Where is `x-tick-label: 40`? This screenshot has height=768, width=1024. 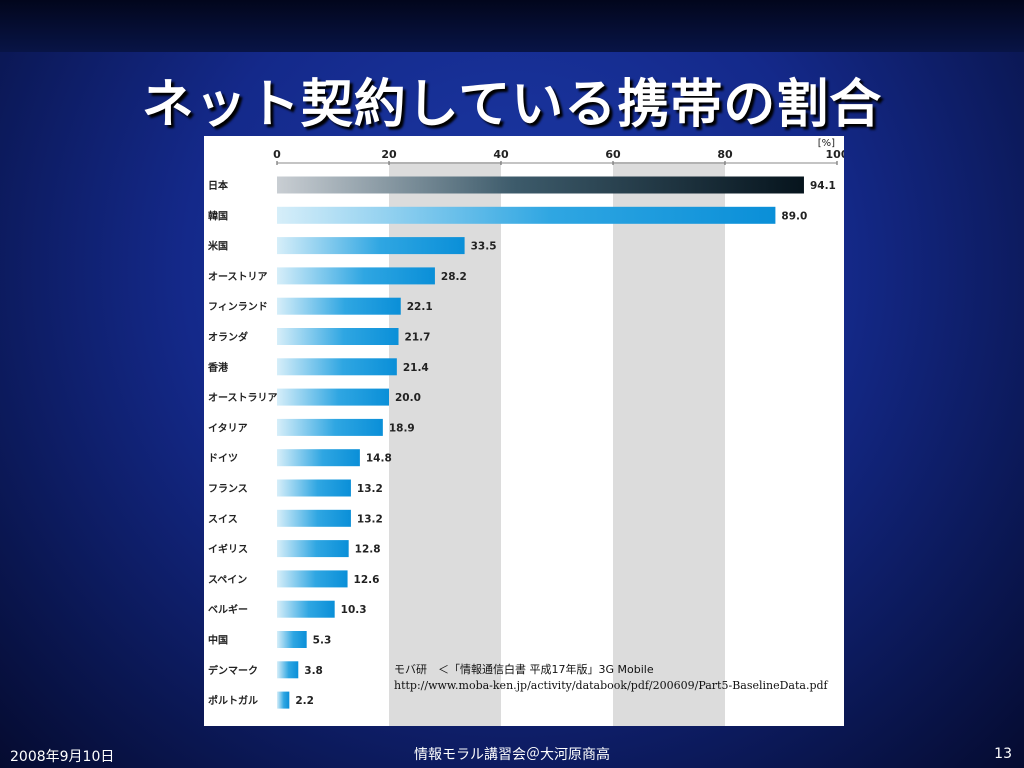 x-tick-label: 40 is located at coordinates (501, 154).